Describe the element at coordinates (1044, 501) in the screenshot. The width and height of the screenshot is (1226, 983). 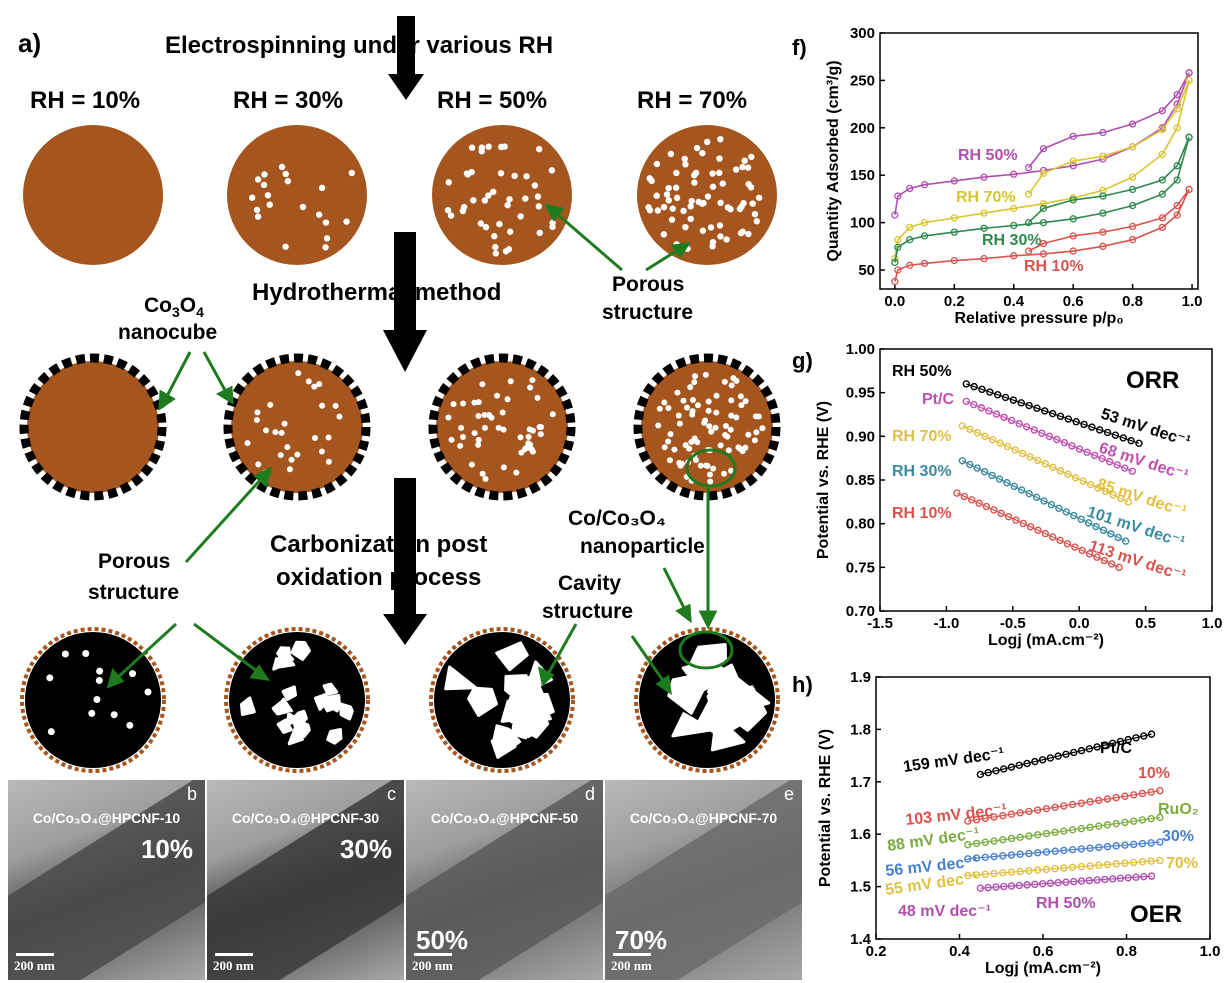
I see `fit-line` at that location.